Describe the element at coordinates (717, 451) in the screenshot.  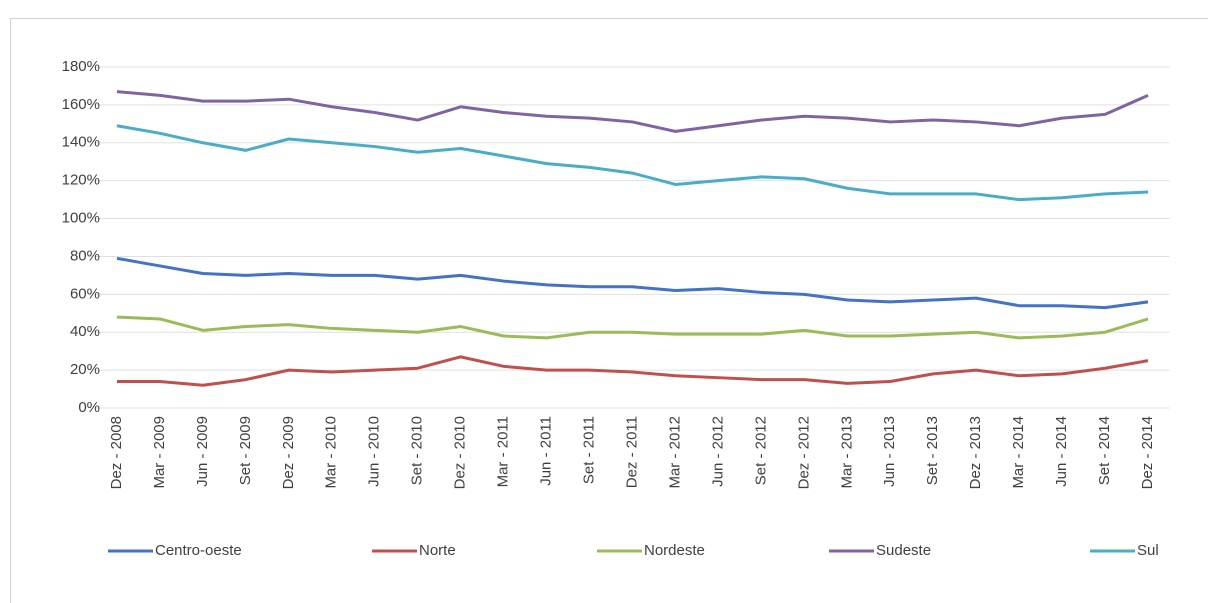
I see `x-tick-label: Jun - 2012` at that location.